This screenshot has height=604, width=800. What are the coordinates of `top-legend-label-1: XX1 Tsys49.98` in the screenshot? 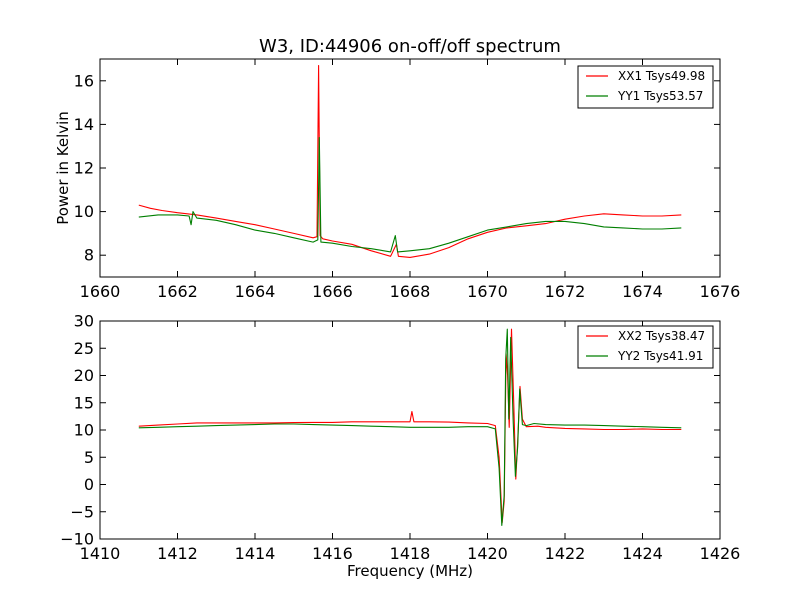 It's located at (661, 76).